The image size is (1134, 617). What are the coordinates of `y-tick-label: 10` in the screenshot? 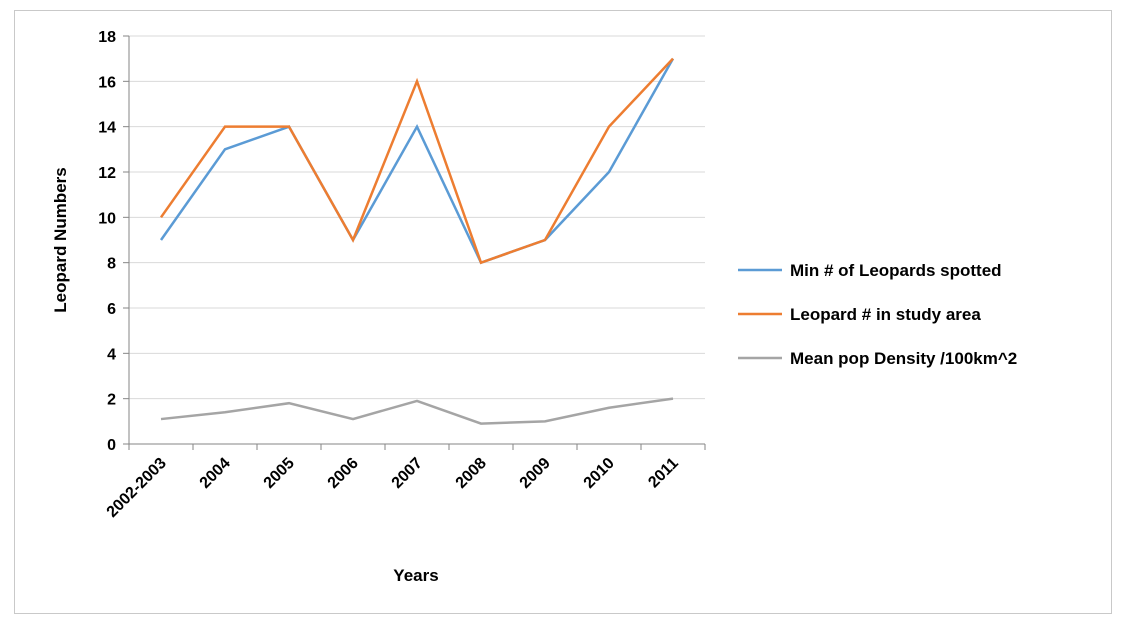 It's located at (107, 218).